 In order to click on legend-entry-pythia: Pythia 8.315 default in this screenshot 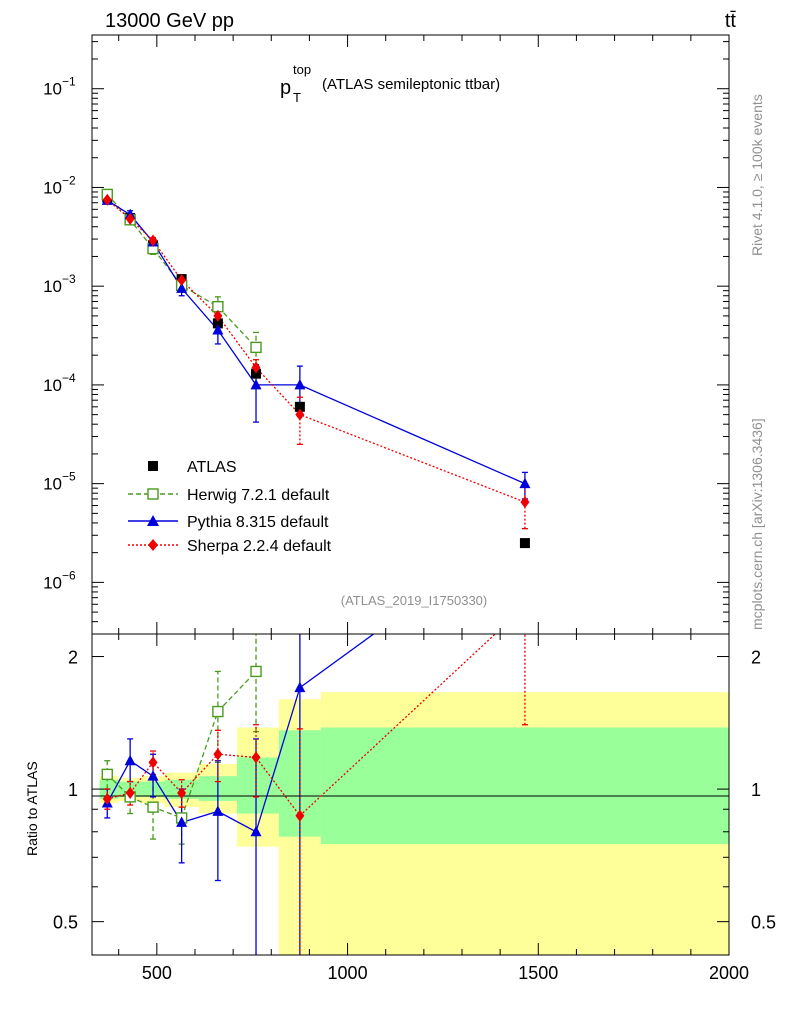, I will do `click(228, 522)`.